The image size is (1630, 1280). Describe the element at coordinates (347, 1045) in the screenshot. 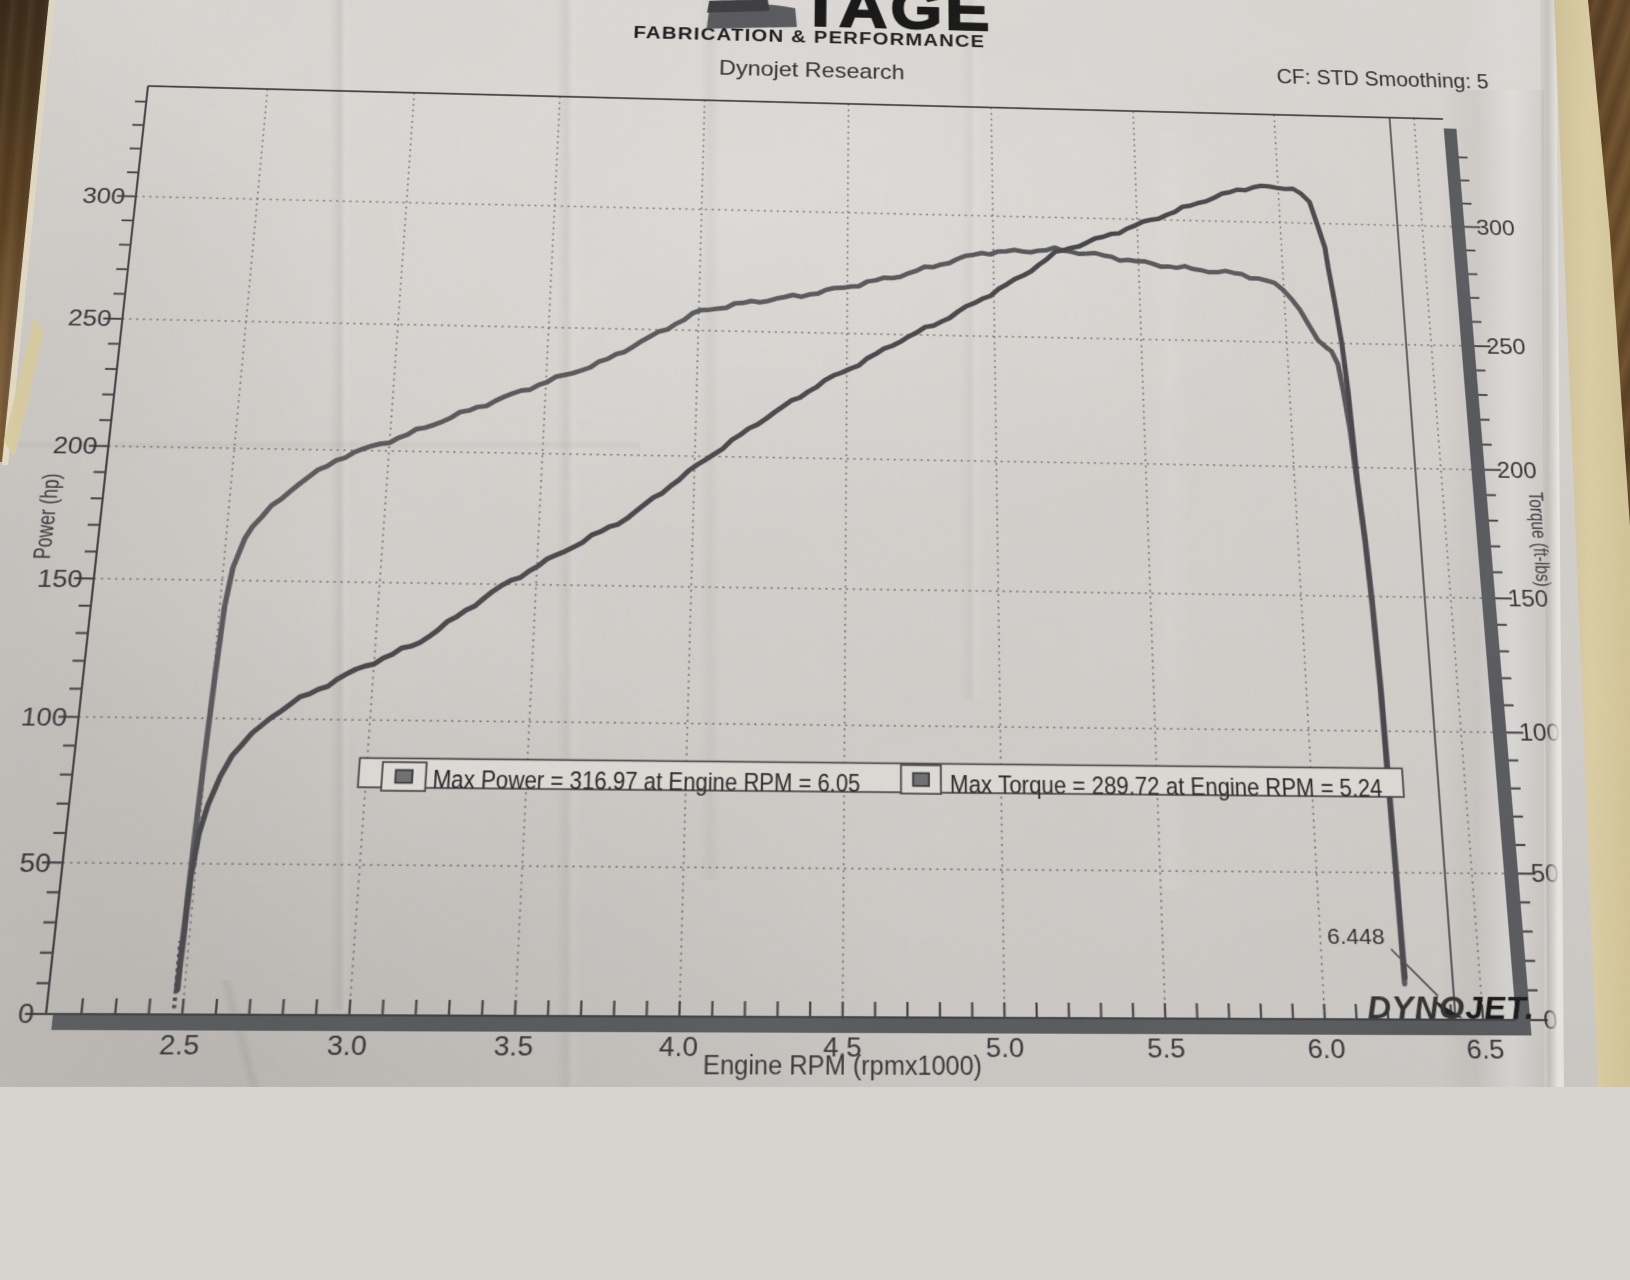

I see `svg-text: 3.0` at that location.